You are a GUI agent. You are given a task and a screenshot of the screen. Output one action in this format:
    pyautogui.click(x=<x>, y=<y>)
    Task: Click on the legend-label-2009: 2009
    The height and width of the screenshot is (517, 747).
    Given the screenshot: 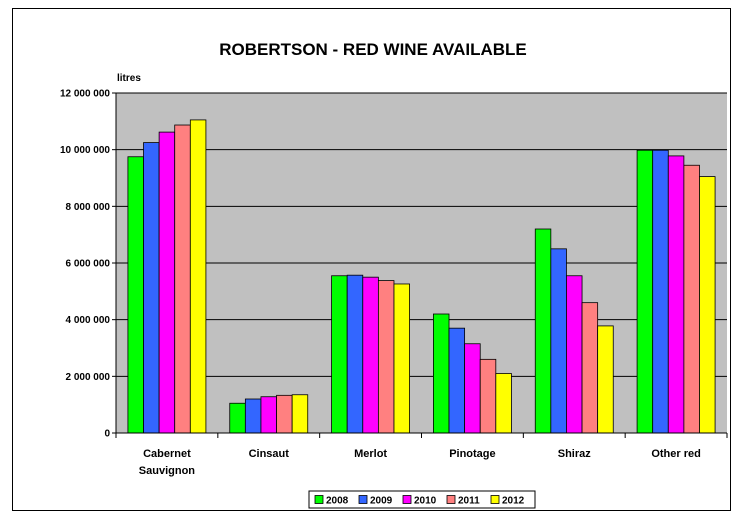 What is the action you would take?
    pyautogui.click(x=381, y=501)
    